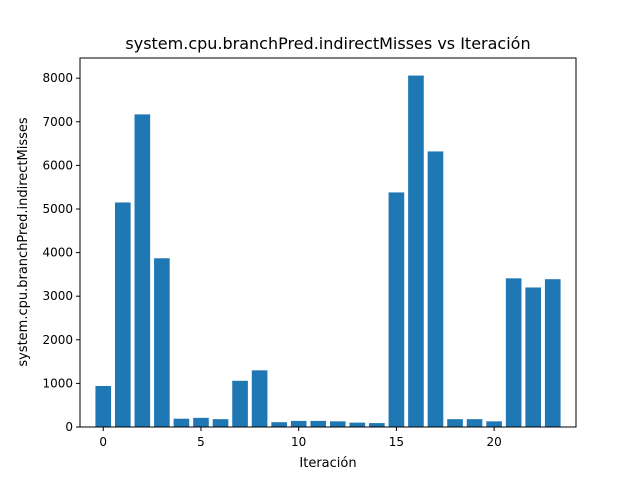  Describe the element at coordinates (69, 427) in the screenshot. I see `y-tick-label: 0` at that location.